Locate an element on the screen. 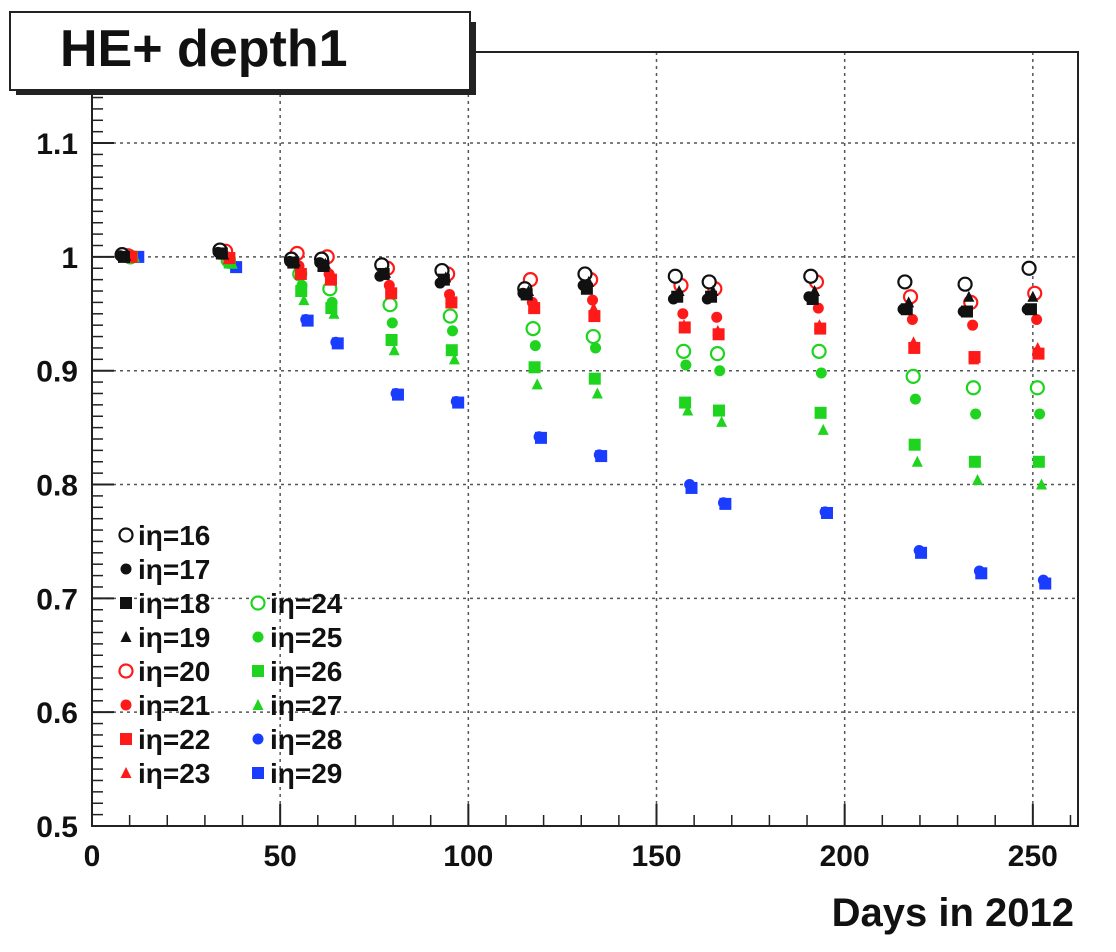 The image size is (1116, 952). legend-label: iη=17 is located at coordinates (174, 569).